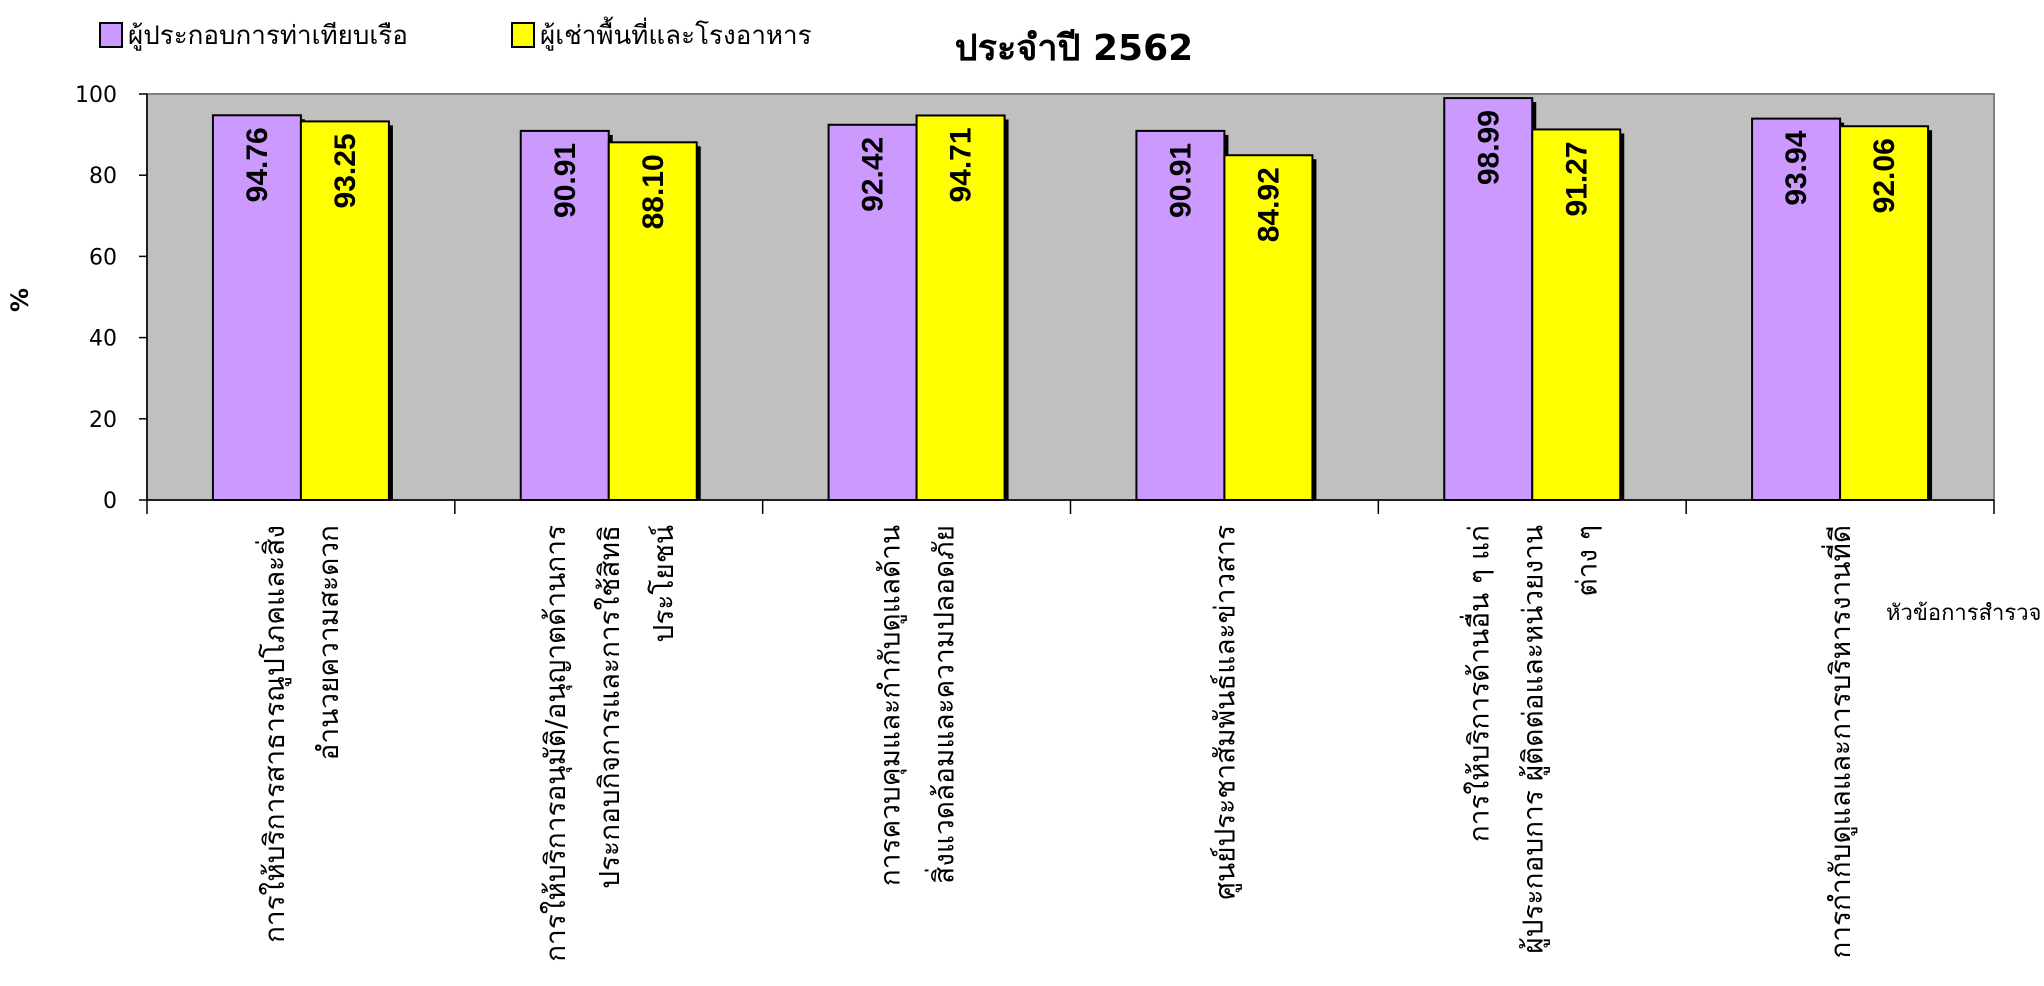 This screenshot has width=2044, height=986. Describe the element at coordinates (556, 743) in the screenshot. I see `category-label: การให้บริการอนุมัติ/อนุญาตด้านการ` at that location.